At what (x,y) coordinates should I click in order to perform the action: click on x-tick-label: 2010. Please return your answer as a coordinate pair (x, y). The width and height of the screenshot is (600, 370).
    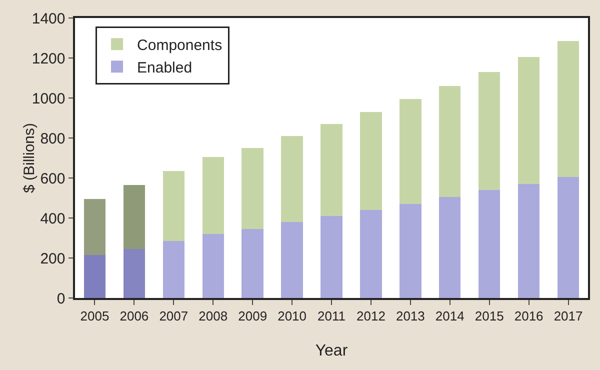
    Looking at the image, I should click on (292, 316).